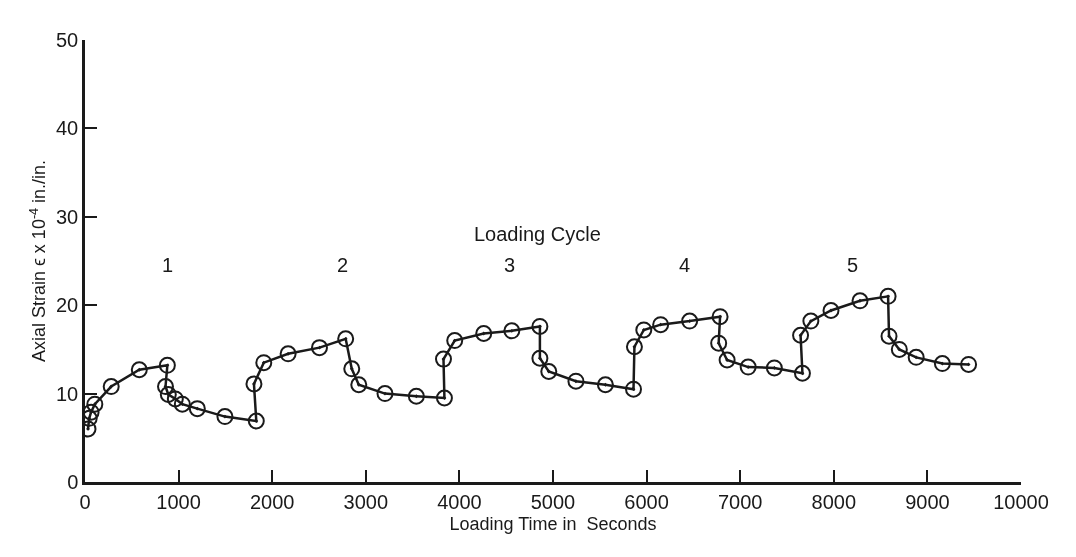  I want to click on annotation: 2, so click(343, 265).